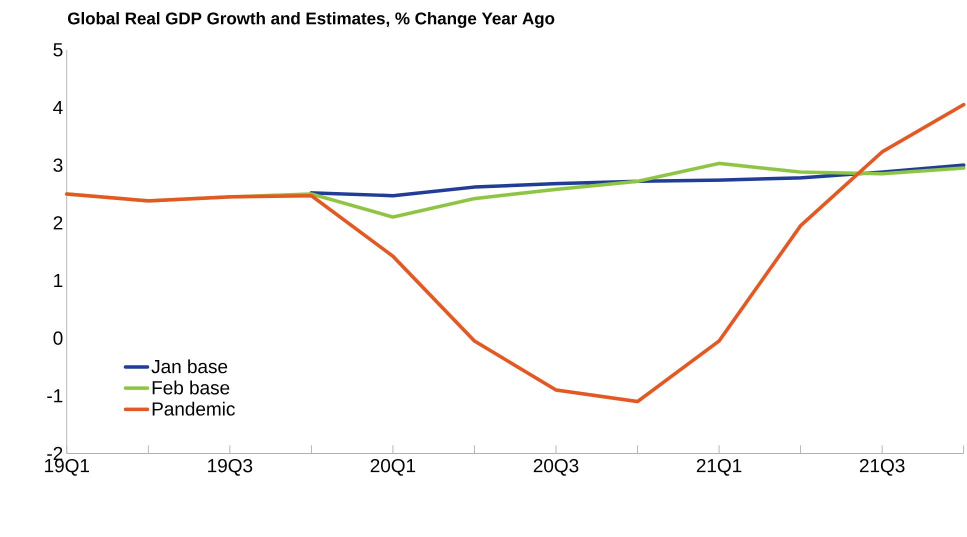  Describe the element at coordinates (311, 20) in the screenshot. I see `chart-title: Global Real GDP Growth and Estimates, % Change Year Ago` at that location.